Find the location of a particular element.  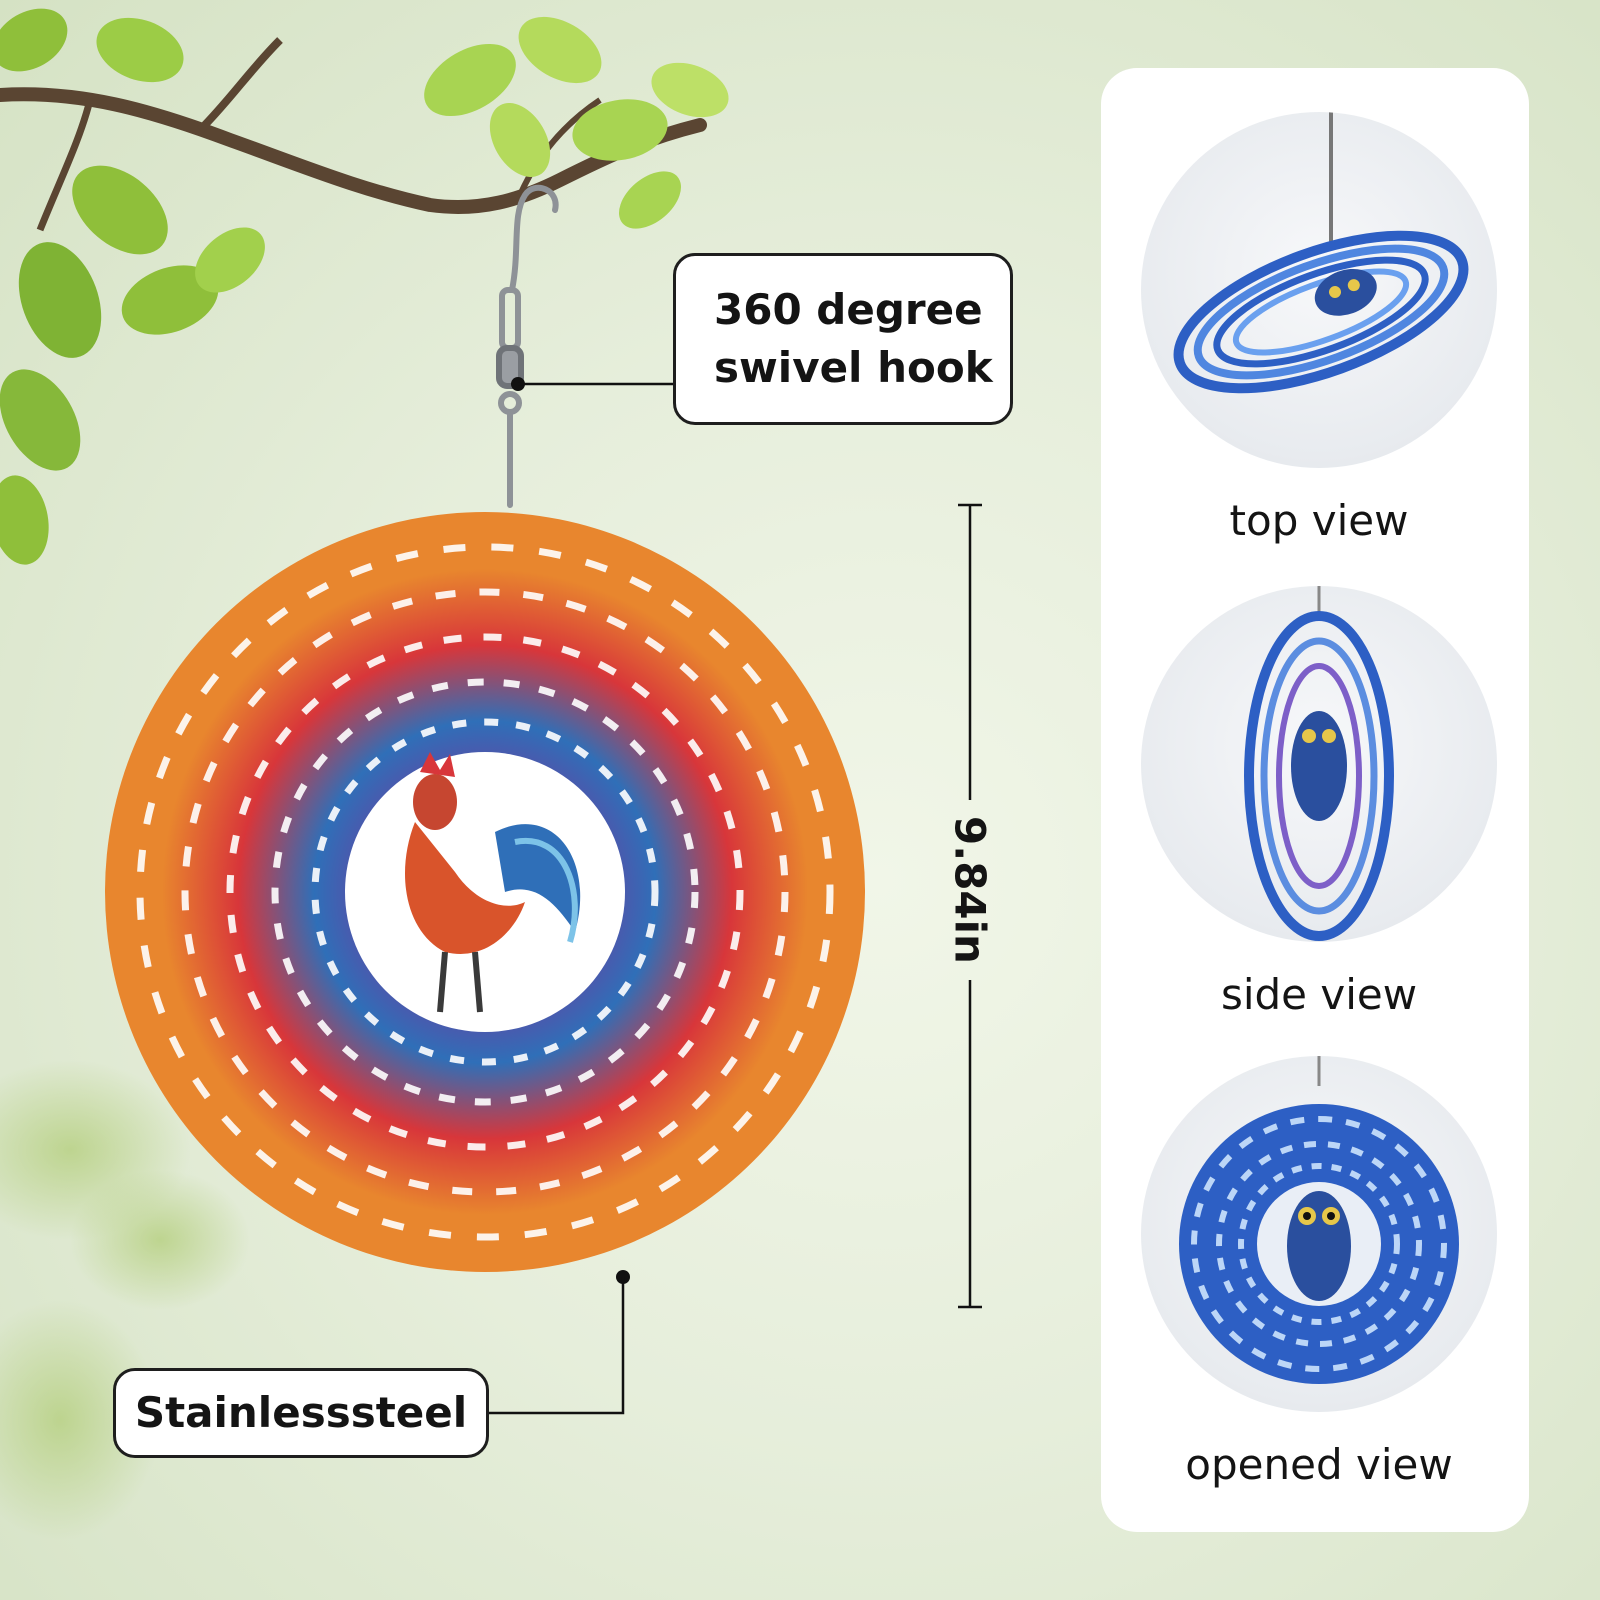

top-view: top view is located at coordinates (1319, 328).